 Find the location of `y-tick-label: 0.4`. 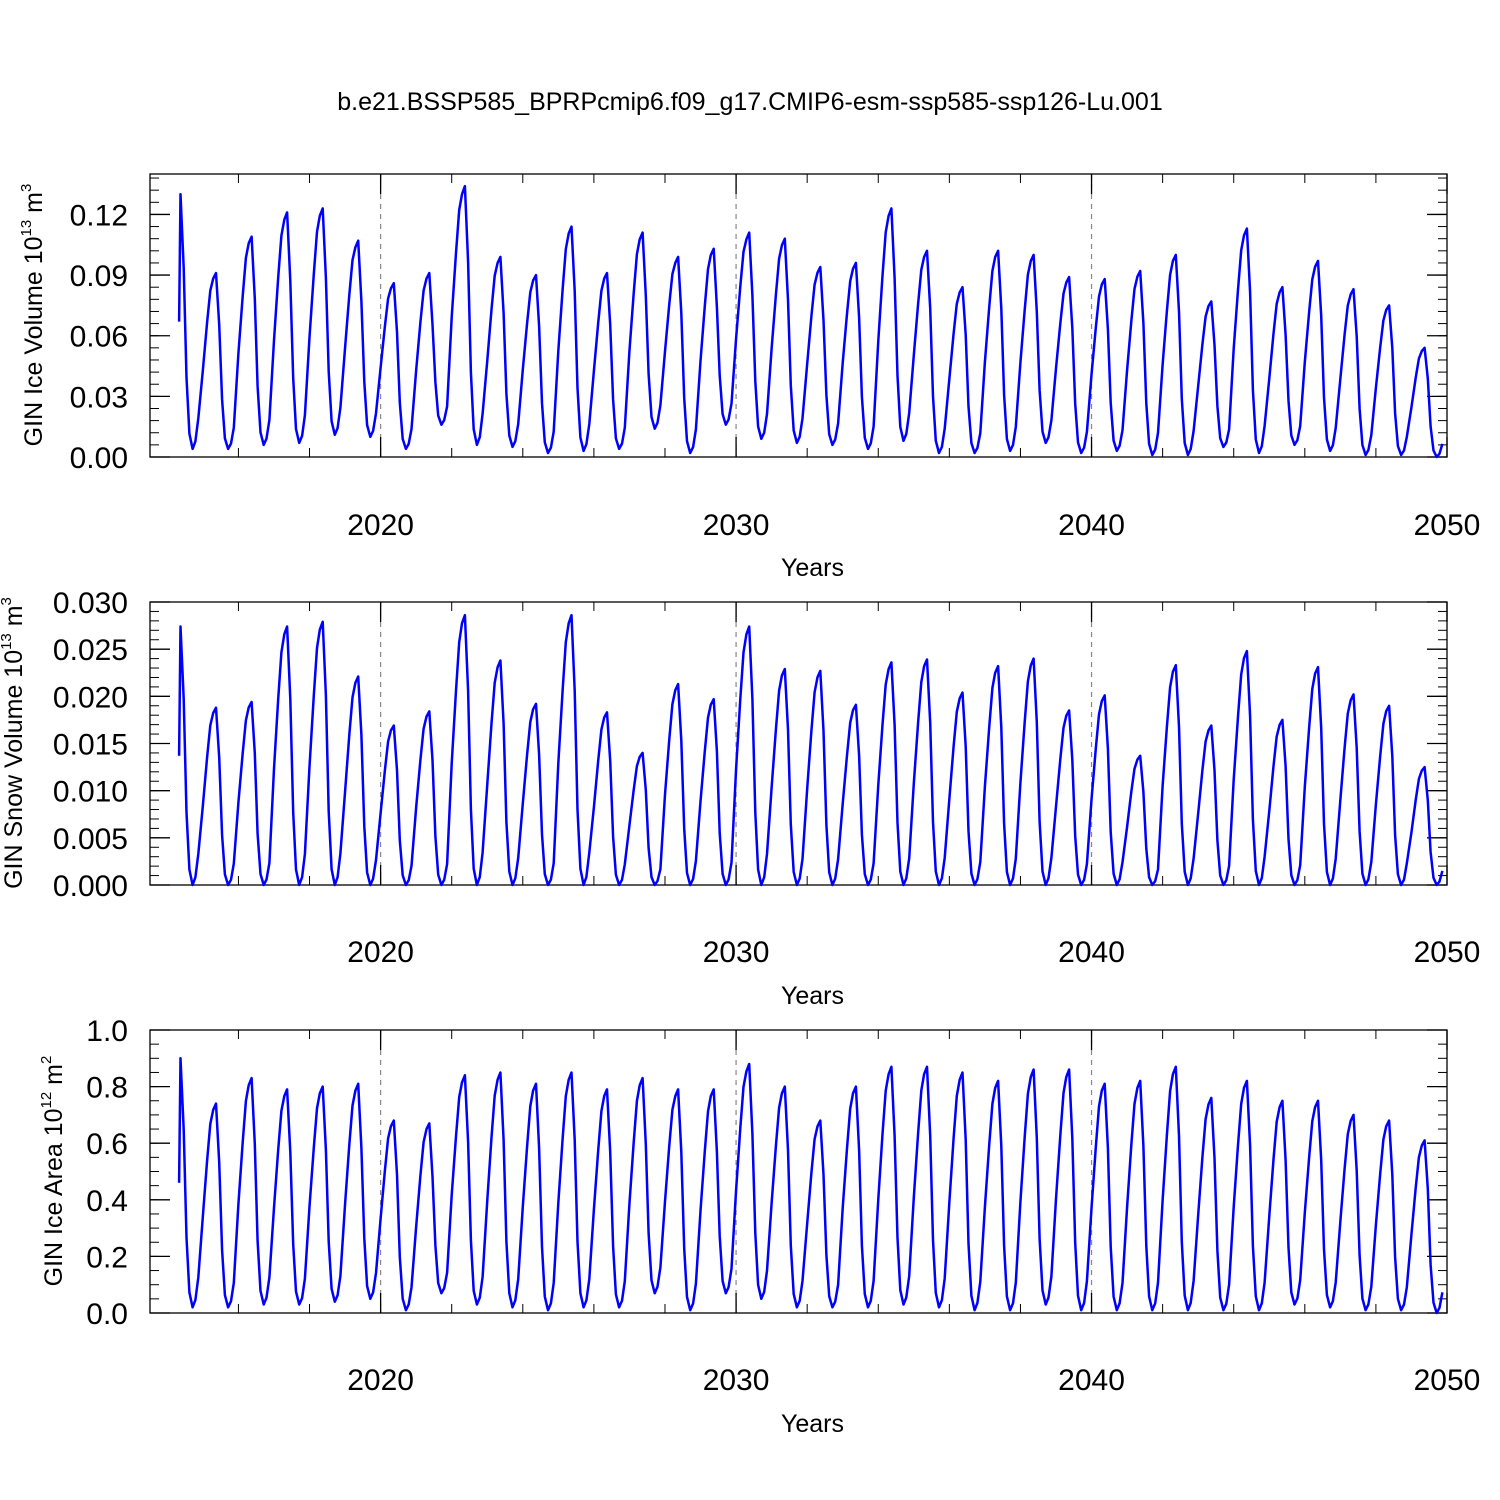

y-tick-label: 0.4 is located at coordinates (107, 1201).